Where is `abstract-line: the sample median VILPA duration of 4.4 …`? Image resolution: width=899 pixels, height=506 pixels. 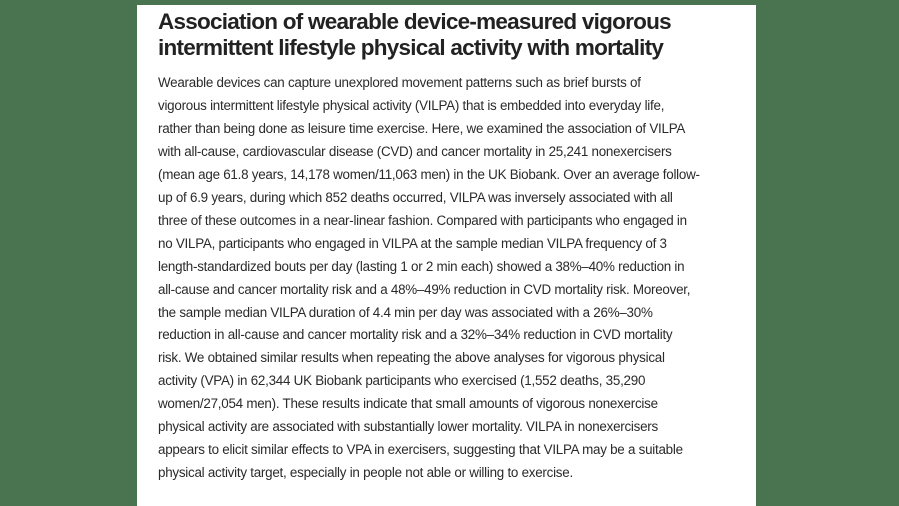 abstract-line: the sample median VILPA duration of 4.4 … is located at coordinates (405, 312).